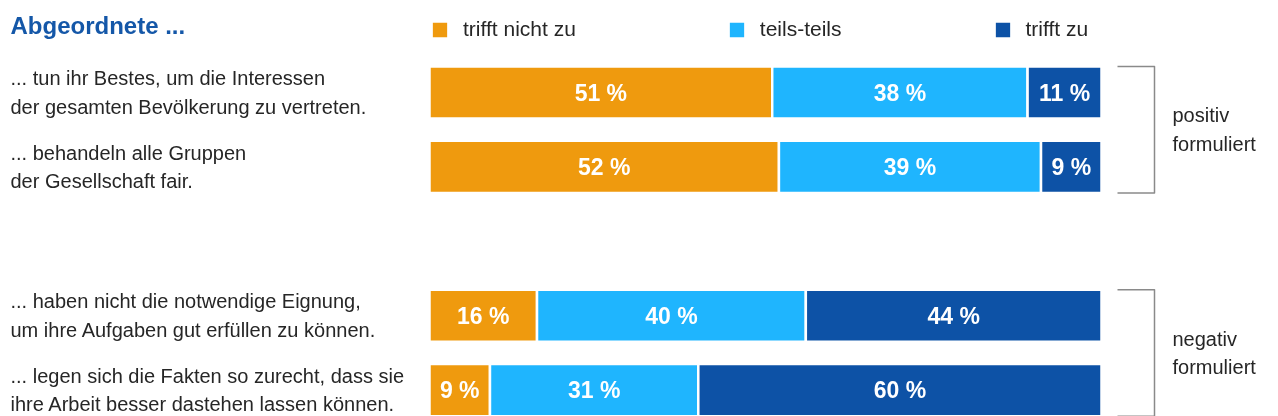 Image resolution: width=1278 pixels, height=416 pixels. I want to click on y-tick-label: ... behandeln alle Gruppen der Gesellschaft fair., so click(128, 167).